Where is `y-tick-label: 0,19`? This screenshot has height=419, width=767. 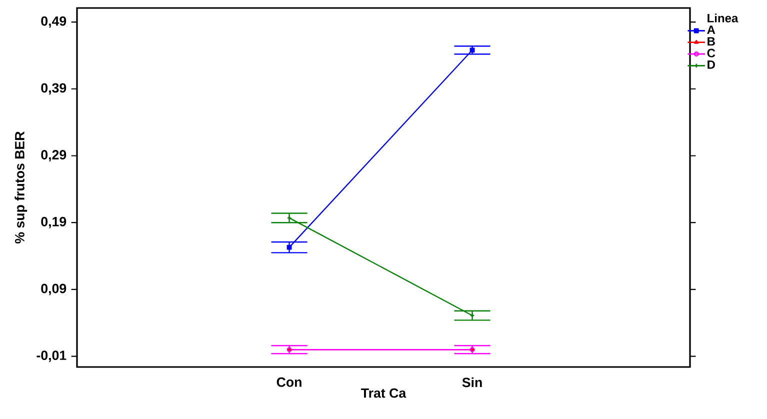 y-tick-label: 0,19 is located at coordinates (53, 222).